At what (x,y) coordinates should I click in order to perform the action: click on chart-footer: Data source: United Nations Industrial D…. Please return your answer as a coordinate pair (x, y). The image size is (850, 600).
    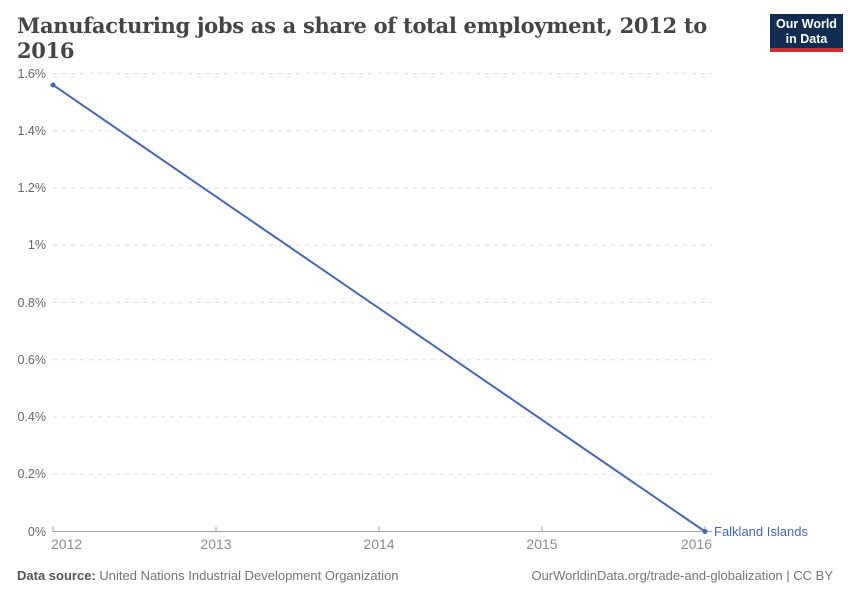
    Looking at the image, I should click on (425, 575).